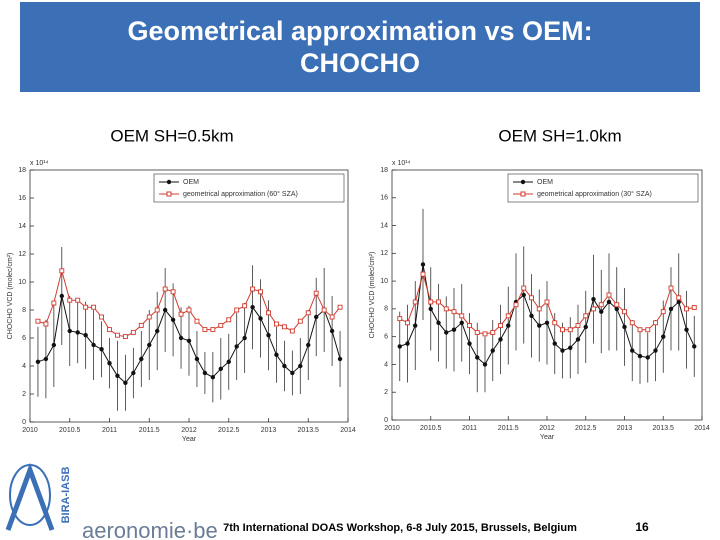 This screenshot has width=720, height=540. I want to click on legend-box, so click(249, 188).